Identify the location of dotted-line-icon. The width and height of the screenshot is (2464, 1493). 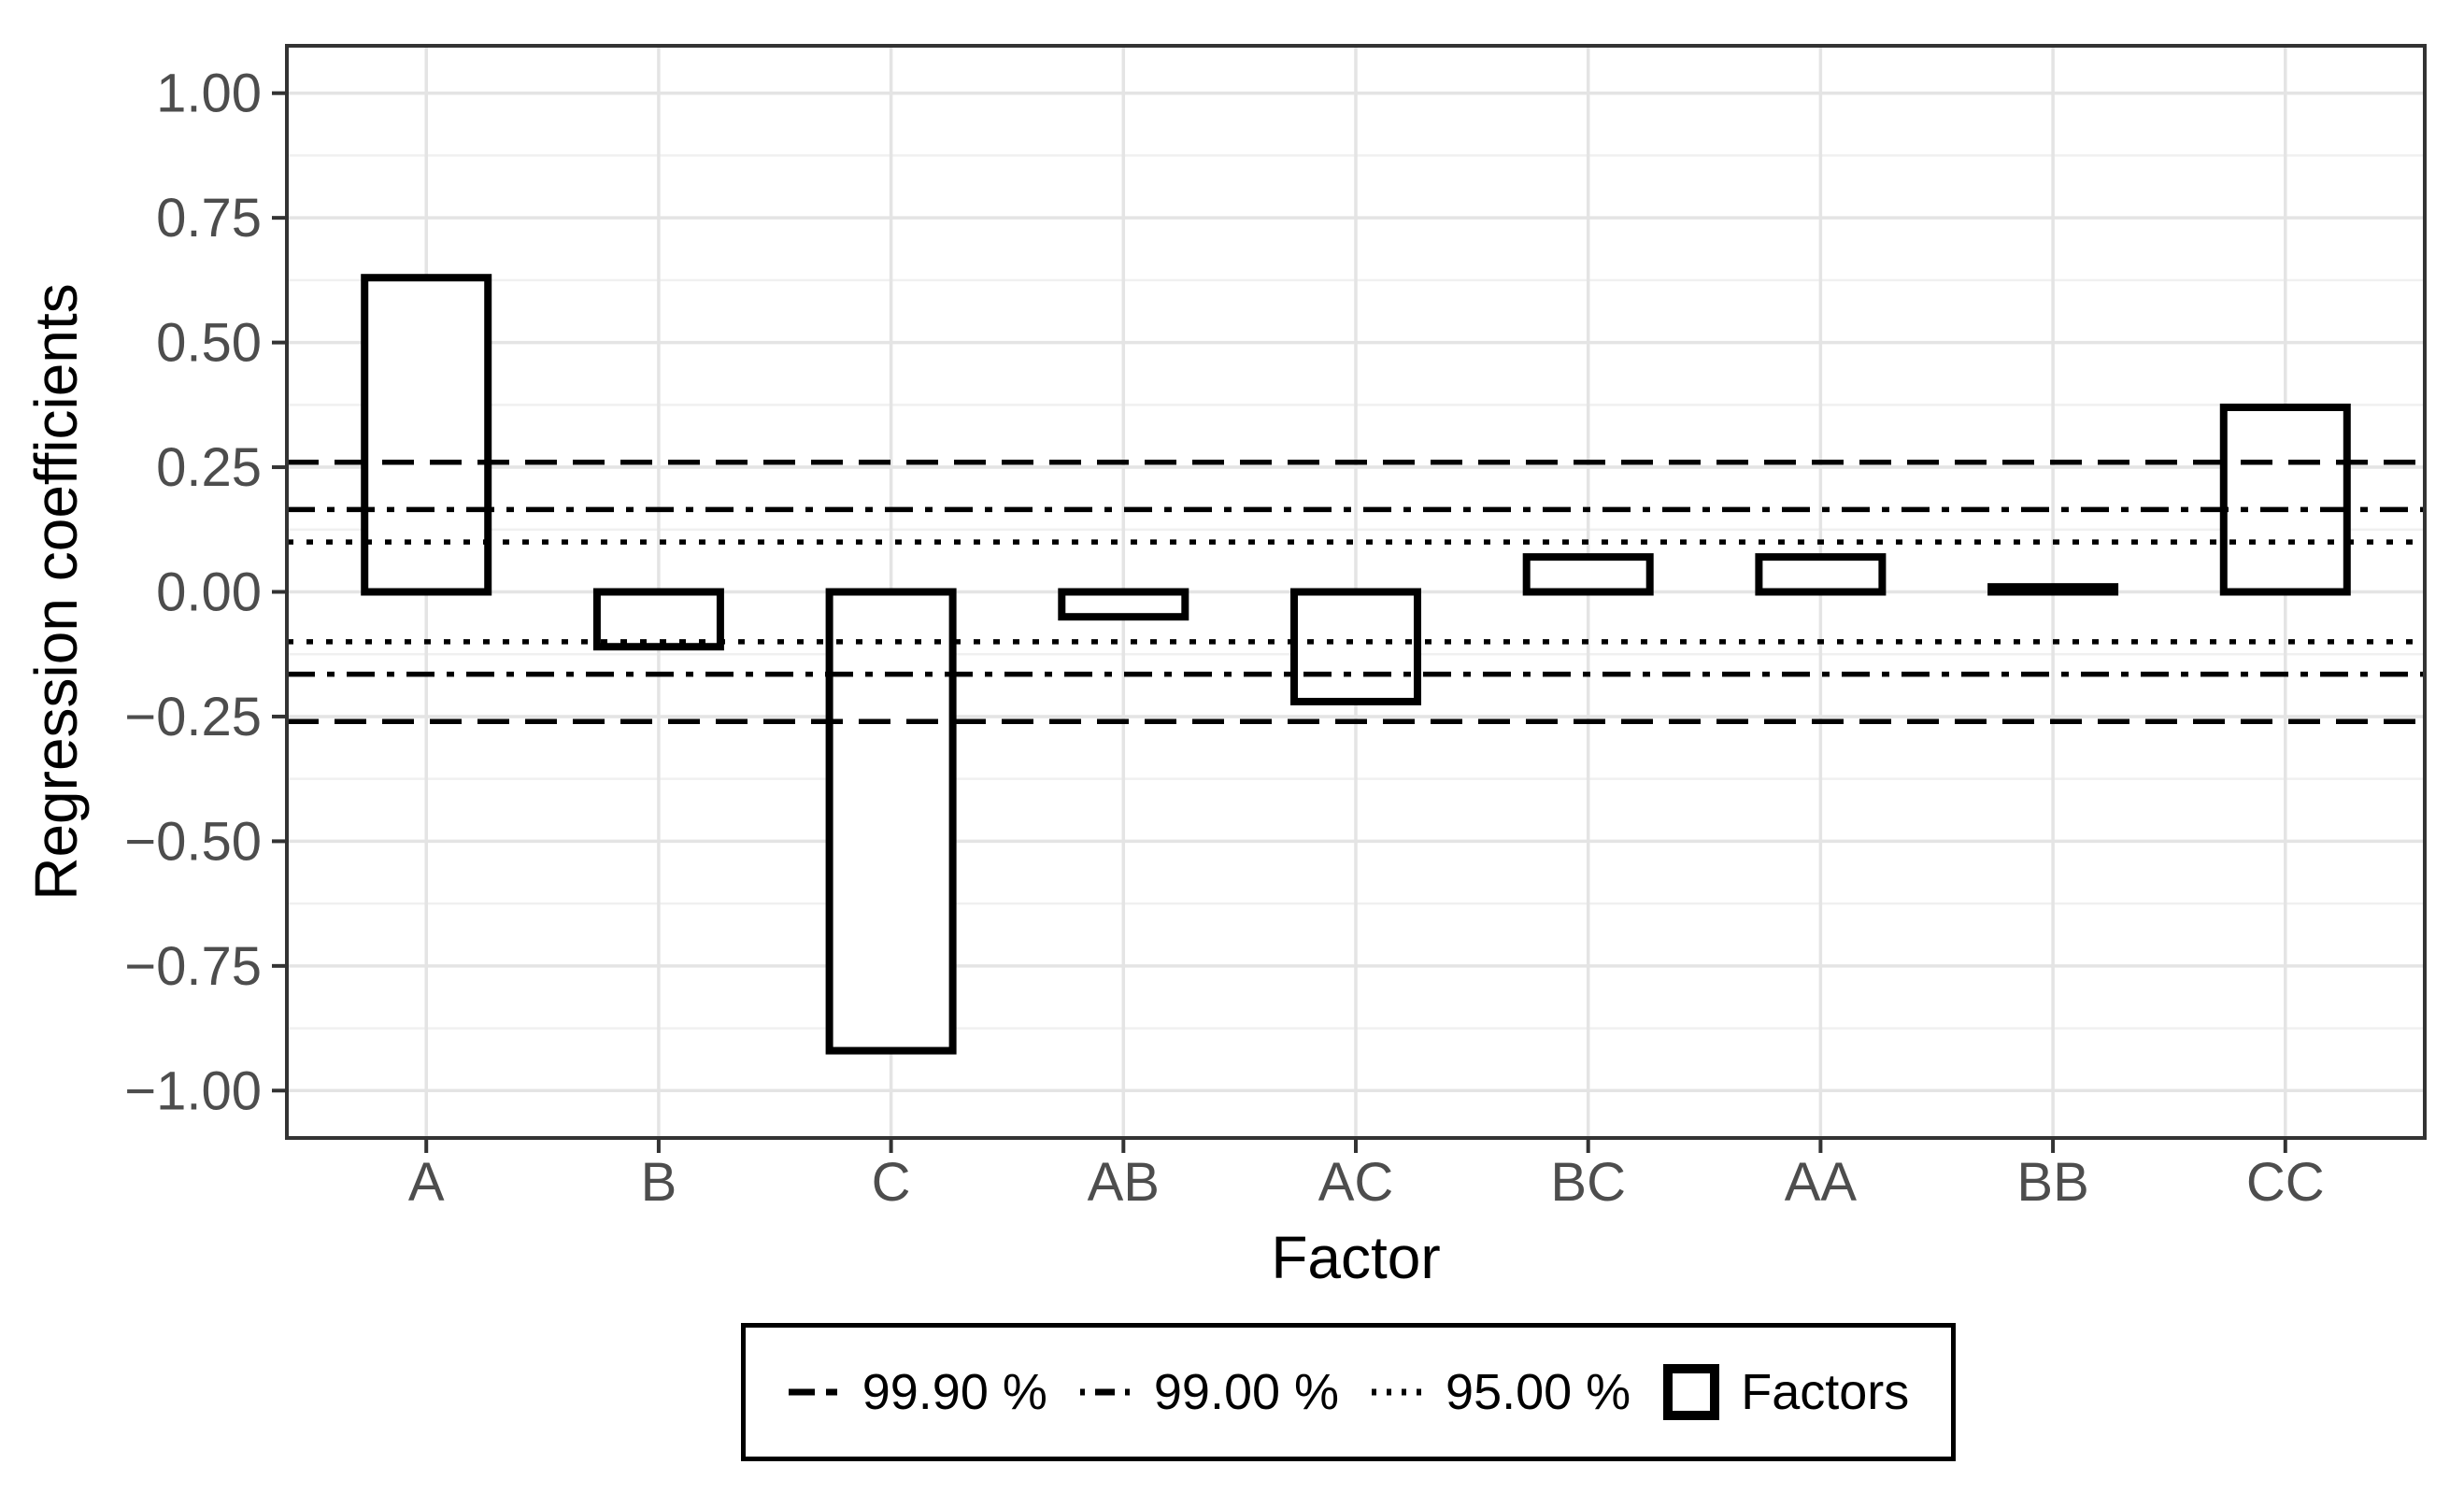
(1399, 1392).